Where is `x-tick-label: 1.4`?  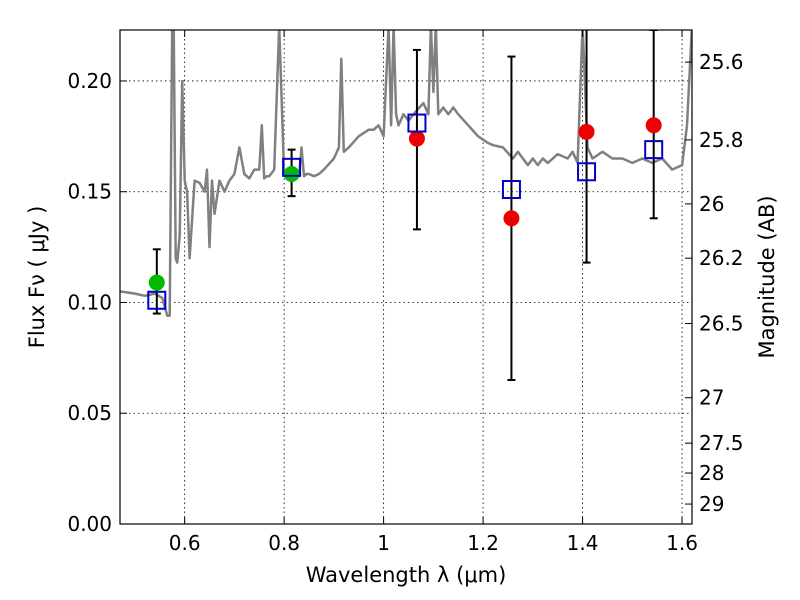
x-tick-label: 1.4 is located at coordinates (583, 543).